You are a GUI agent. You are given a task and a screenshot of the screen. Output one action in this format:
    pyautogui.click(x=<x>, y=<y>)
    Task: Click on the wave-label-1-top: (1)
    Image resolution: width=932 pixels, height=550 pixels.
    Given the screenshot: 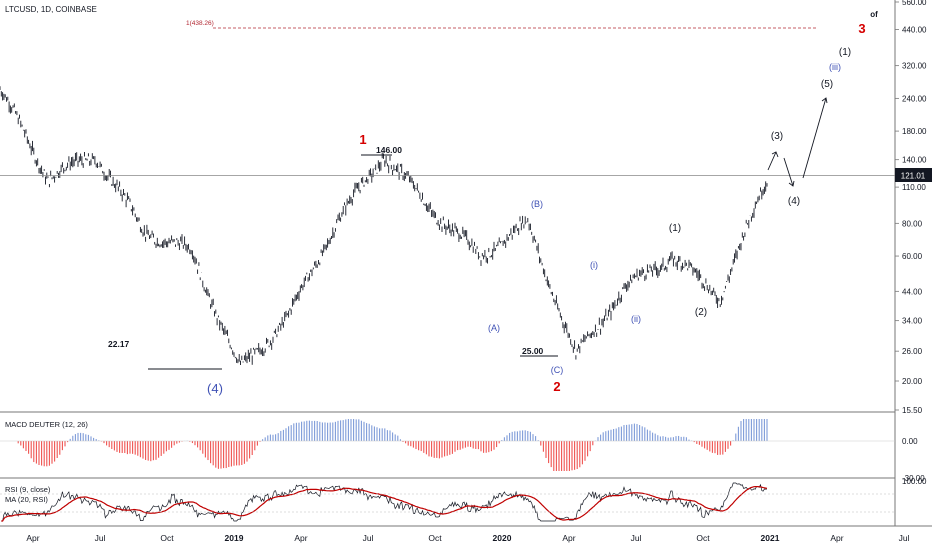 What is the action you would take?
    pyautogui.click(x=845, y=52)
    